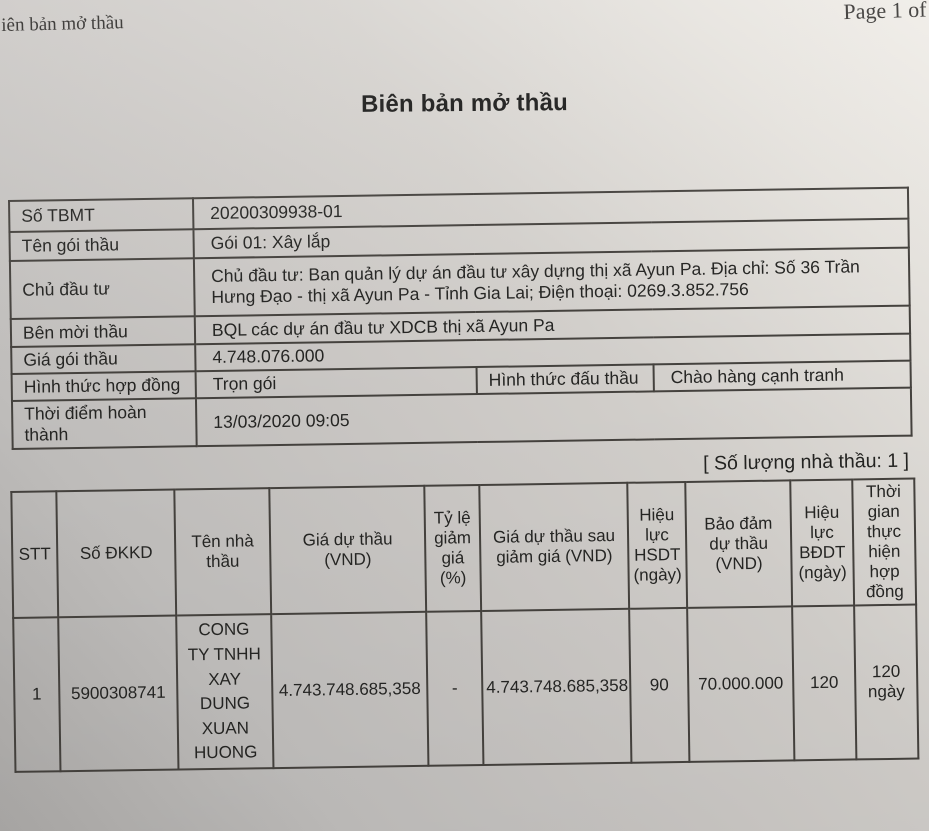  I want to click on running-header-title: iên bản mở thầu, so click(62, 24).